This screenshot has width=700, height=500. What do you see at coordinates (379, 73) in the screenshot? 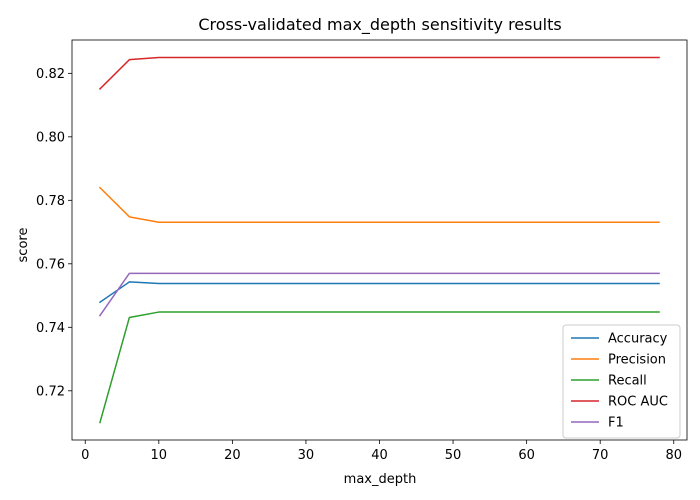
I see `series-line-roc-auc` at bounding box center [379, 73].